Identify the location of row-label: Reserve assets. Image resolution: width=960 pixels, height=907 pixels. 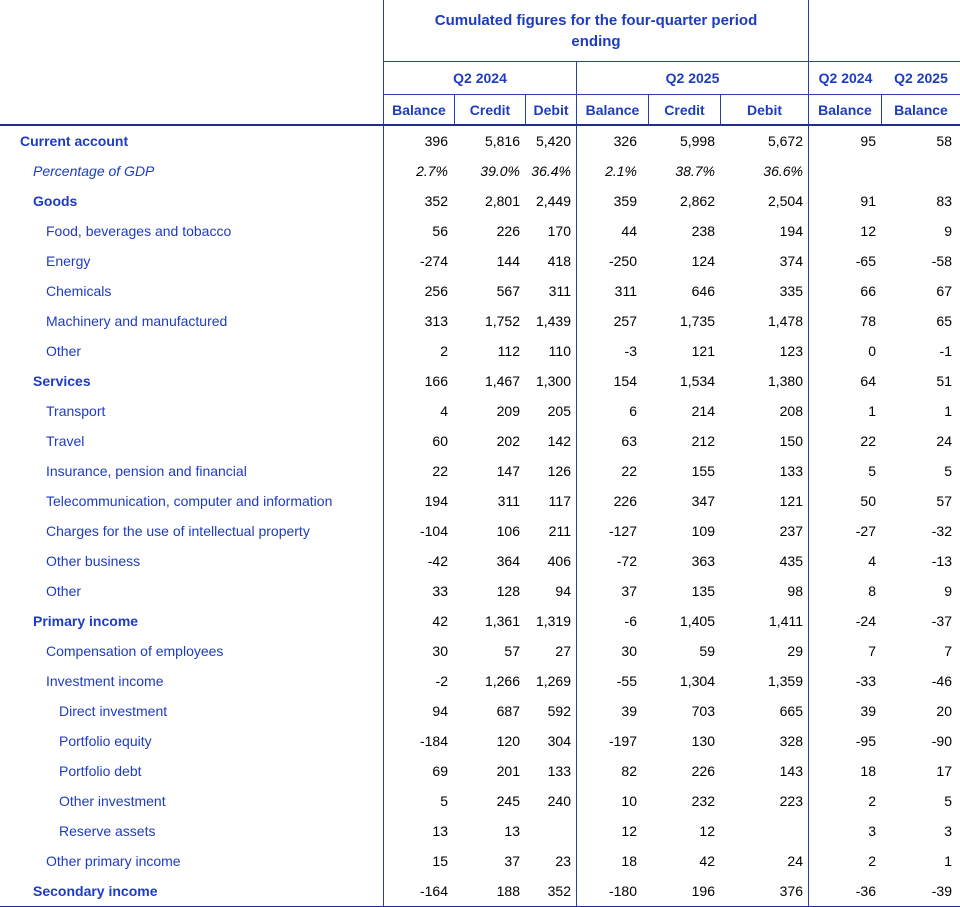
(192, 831).